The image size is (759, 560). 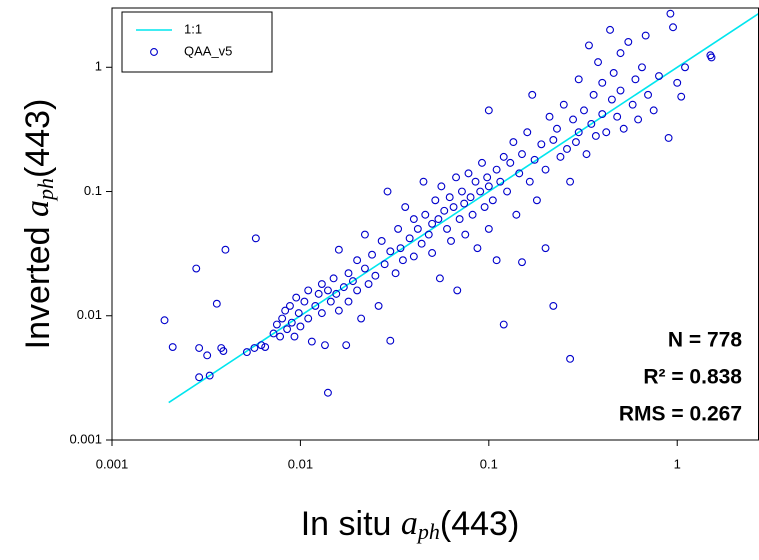 What do you see at coordinates (428, 531) in the screenshot?
I see `label-subscript: ph` at bounding box center [428, 531].